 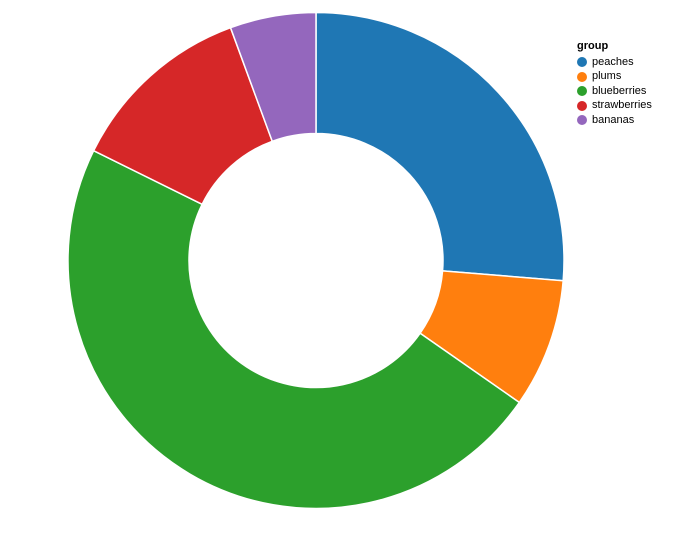 What do you see at coordinates (582, 91) in the screenshot?
I see `legend-swatch-blueberries` at bounding box center [582, 91].